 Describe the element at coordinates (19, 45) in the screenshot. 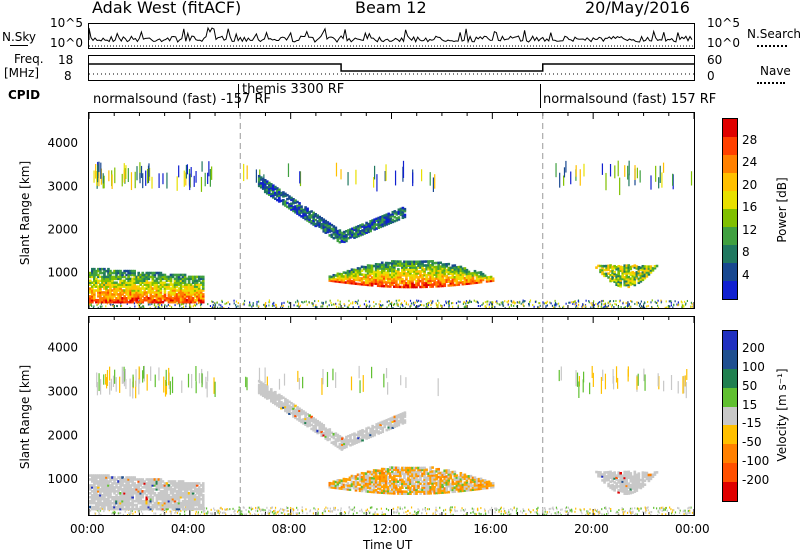

I see `nsky-legend-line` at that location.